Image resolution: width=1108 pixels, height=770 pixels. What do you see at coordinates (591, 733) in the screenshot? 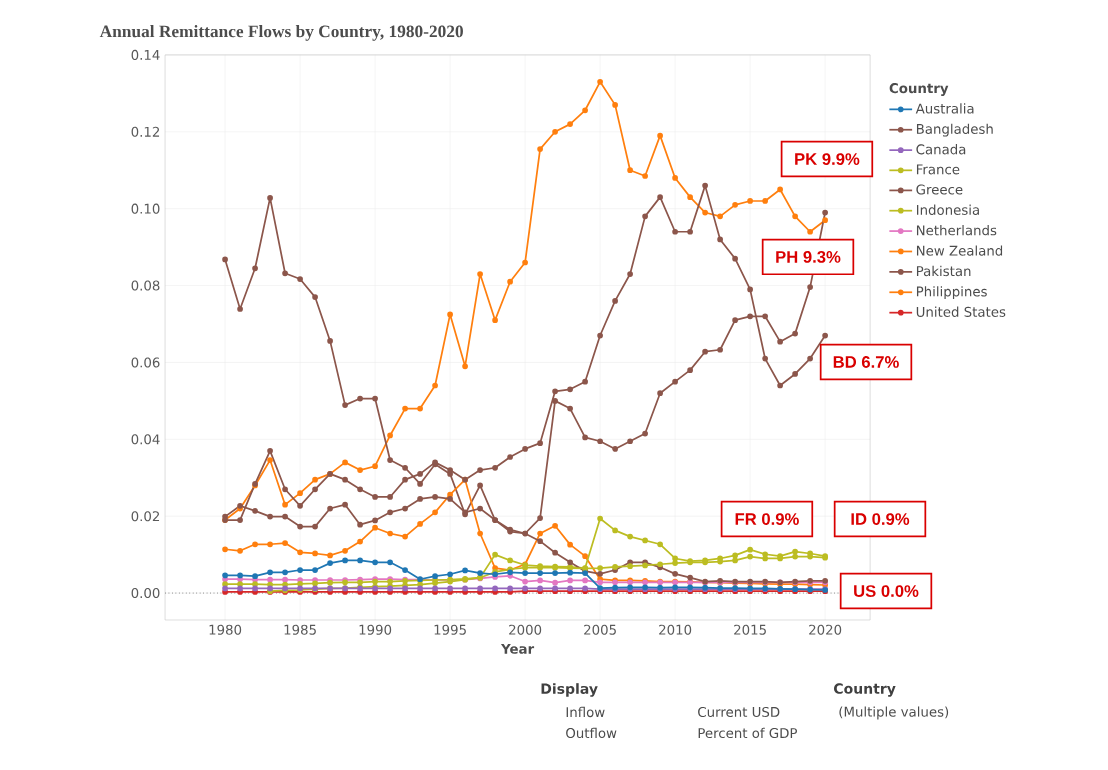
I see `text: Outflow` at bounding box center [591, 733].